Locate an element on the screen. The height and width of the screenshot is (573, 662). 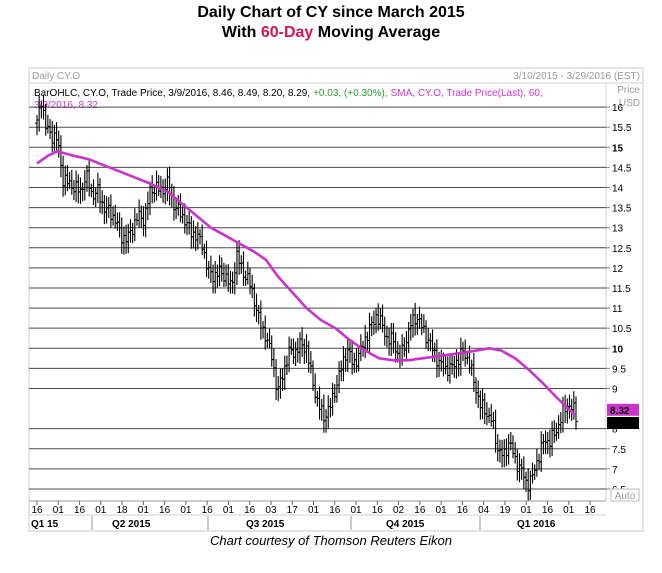
y-tick-label: 8 is located at coordinates (615, 430).